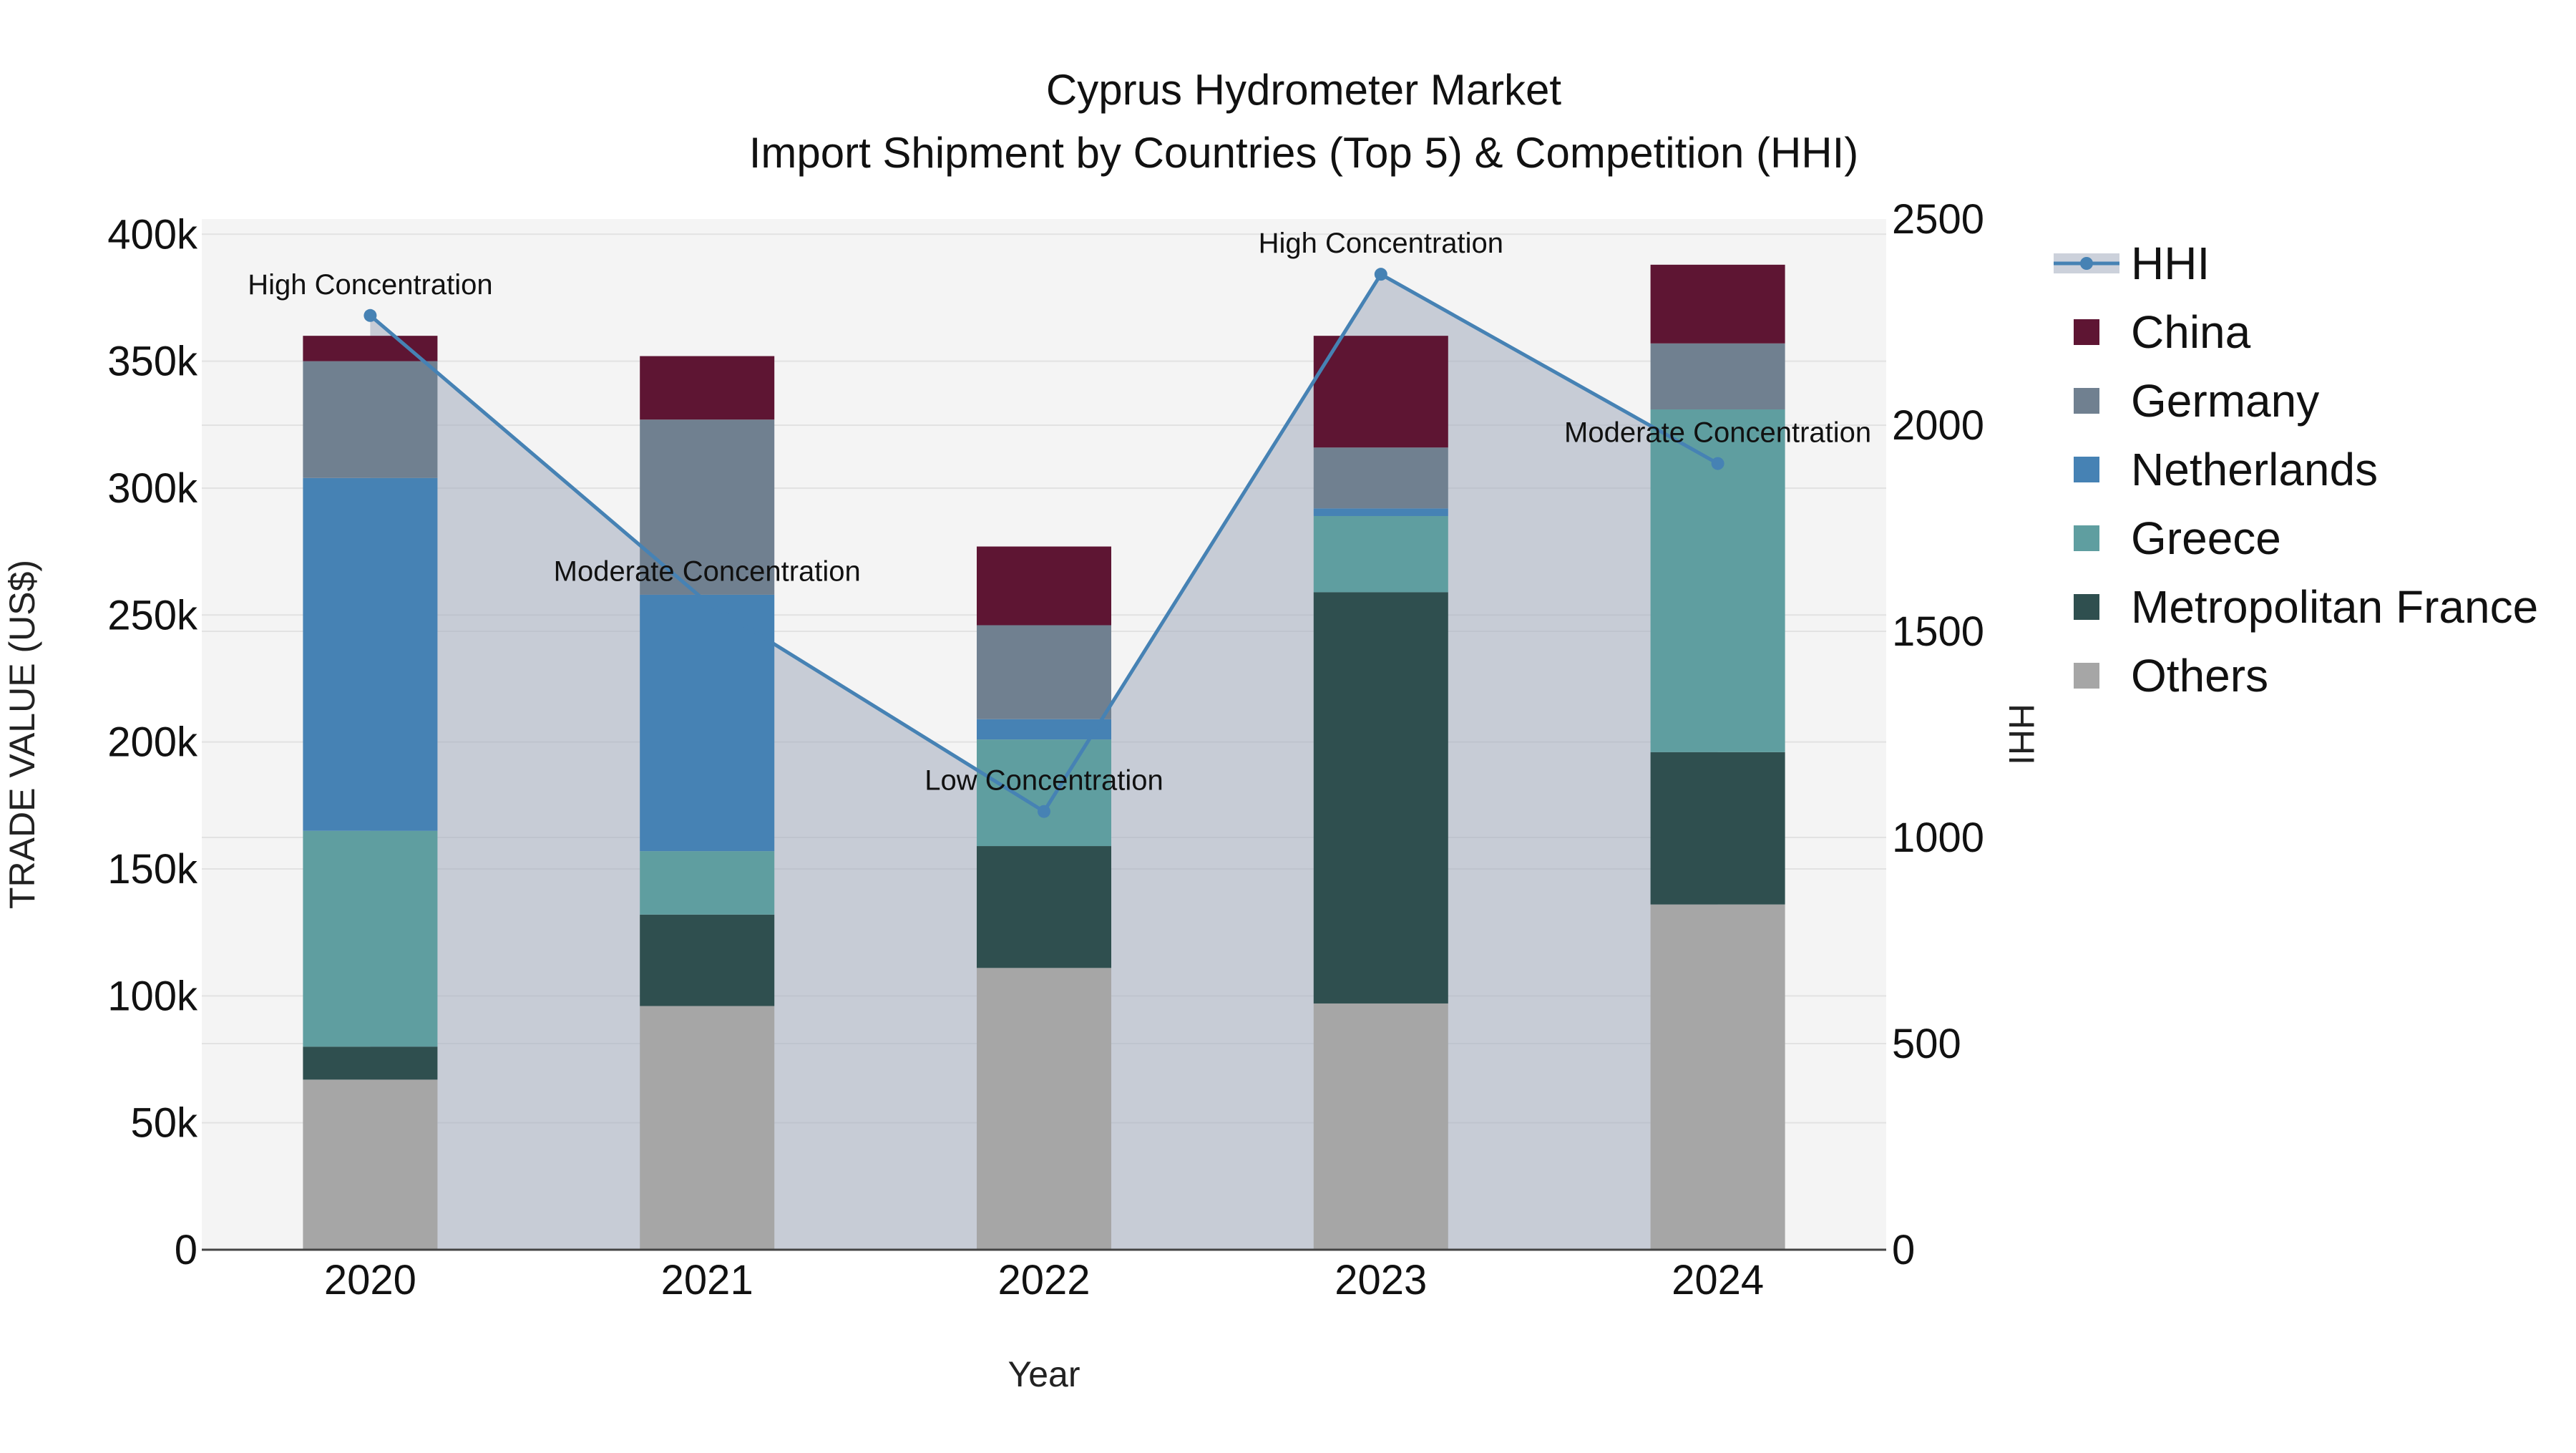  What do you see at coordinates (152, 615) in the screenshot?
I see `y-tick-label: 250k` at bounding box center [152, 615].